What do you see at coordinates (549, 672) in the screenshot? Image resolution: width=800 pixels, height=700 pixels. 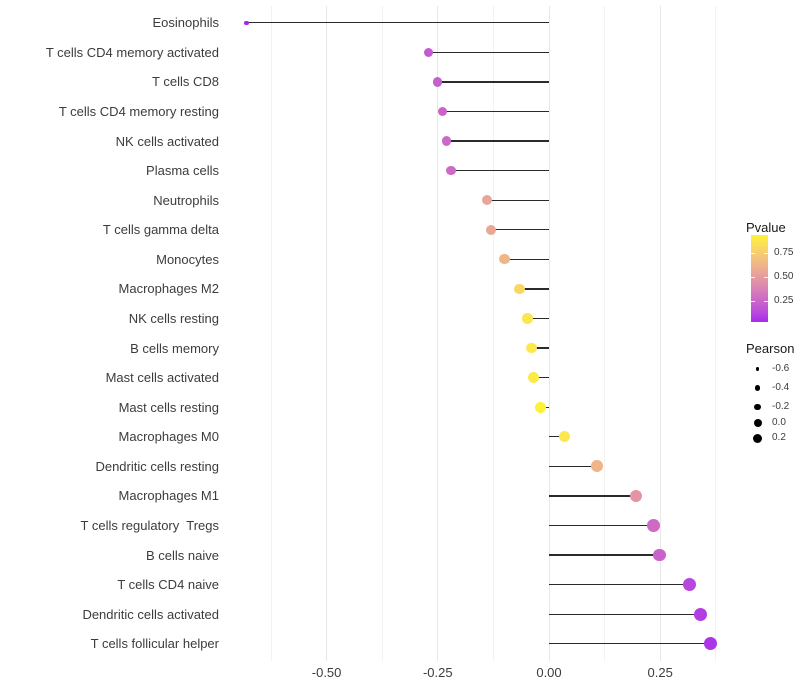 I see `x-axis-tick-label: 0.00` at bounding box center [549, 672].